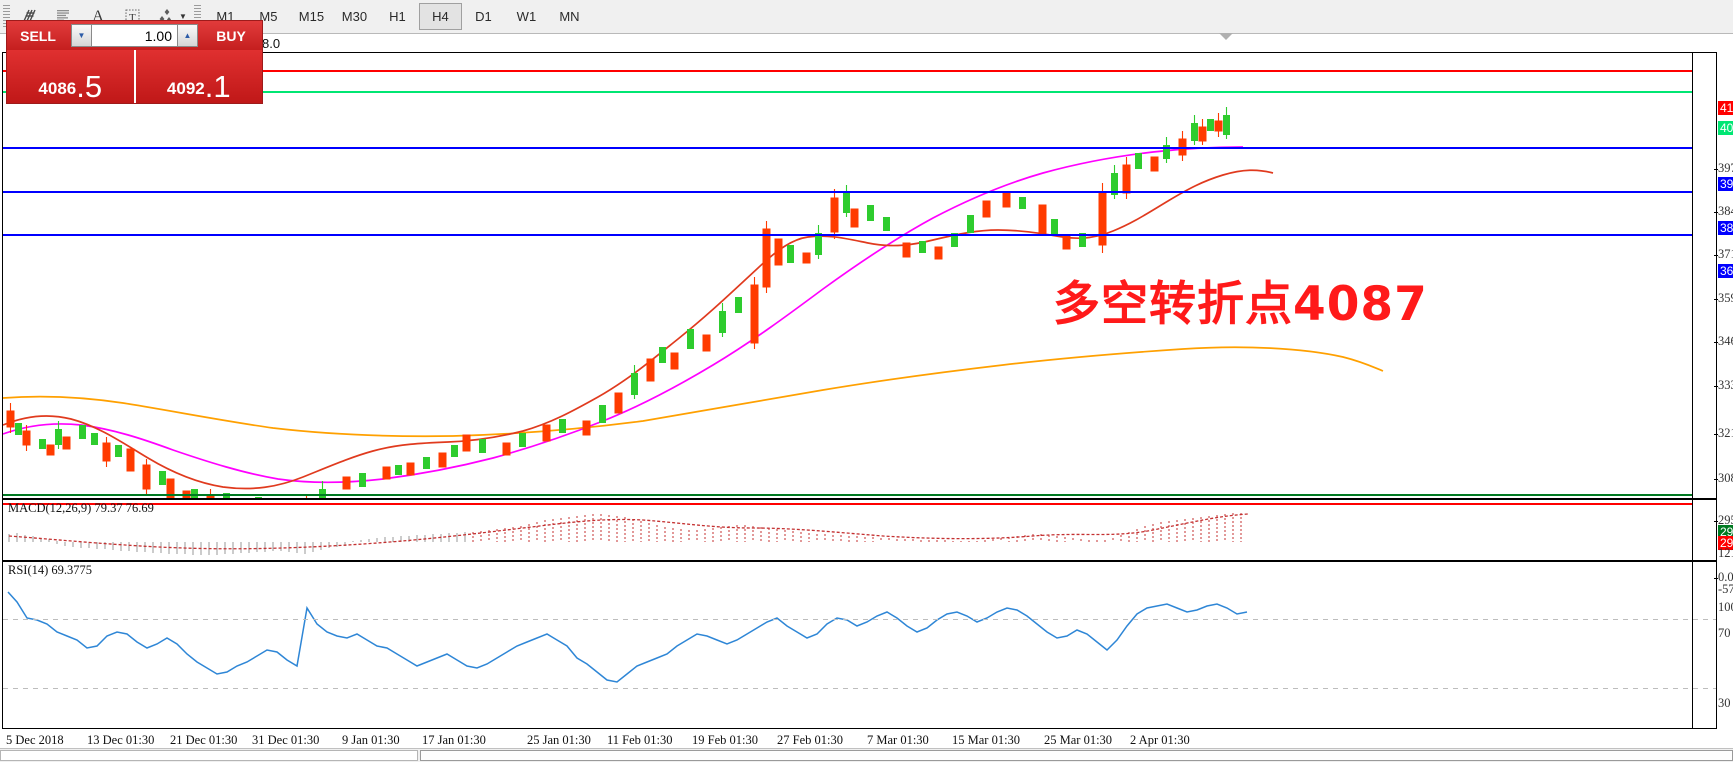  Describe the element at coordinates (286, 740) in the screenshot. I see `date-label: 31 Dec 01:30` at that location.